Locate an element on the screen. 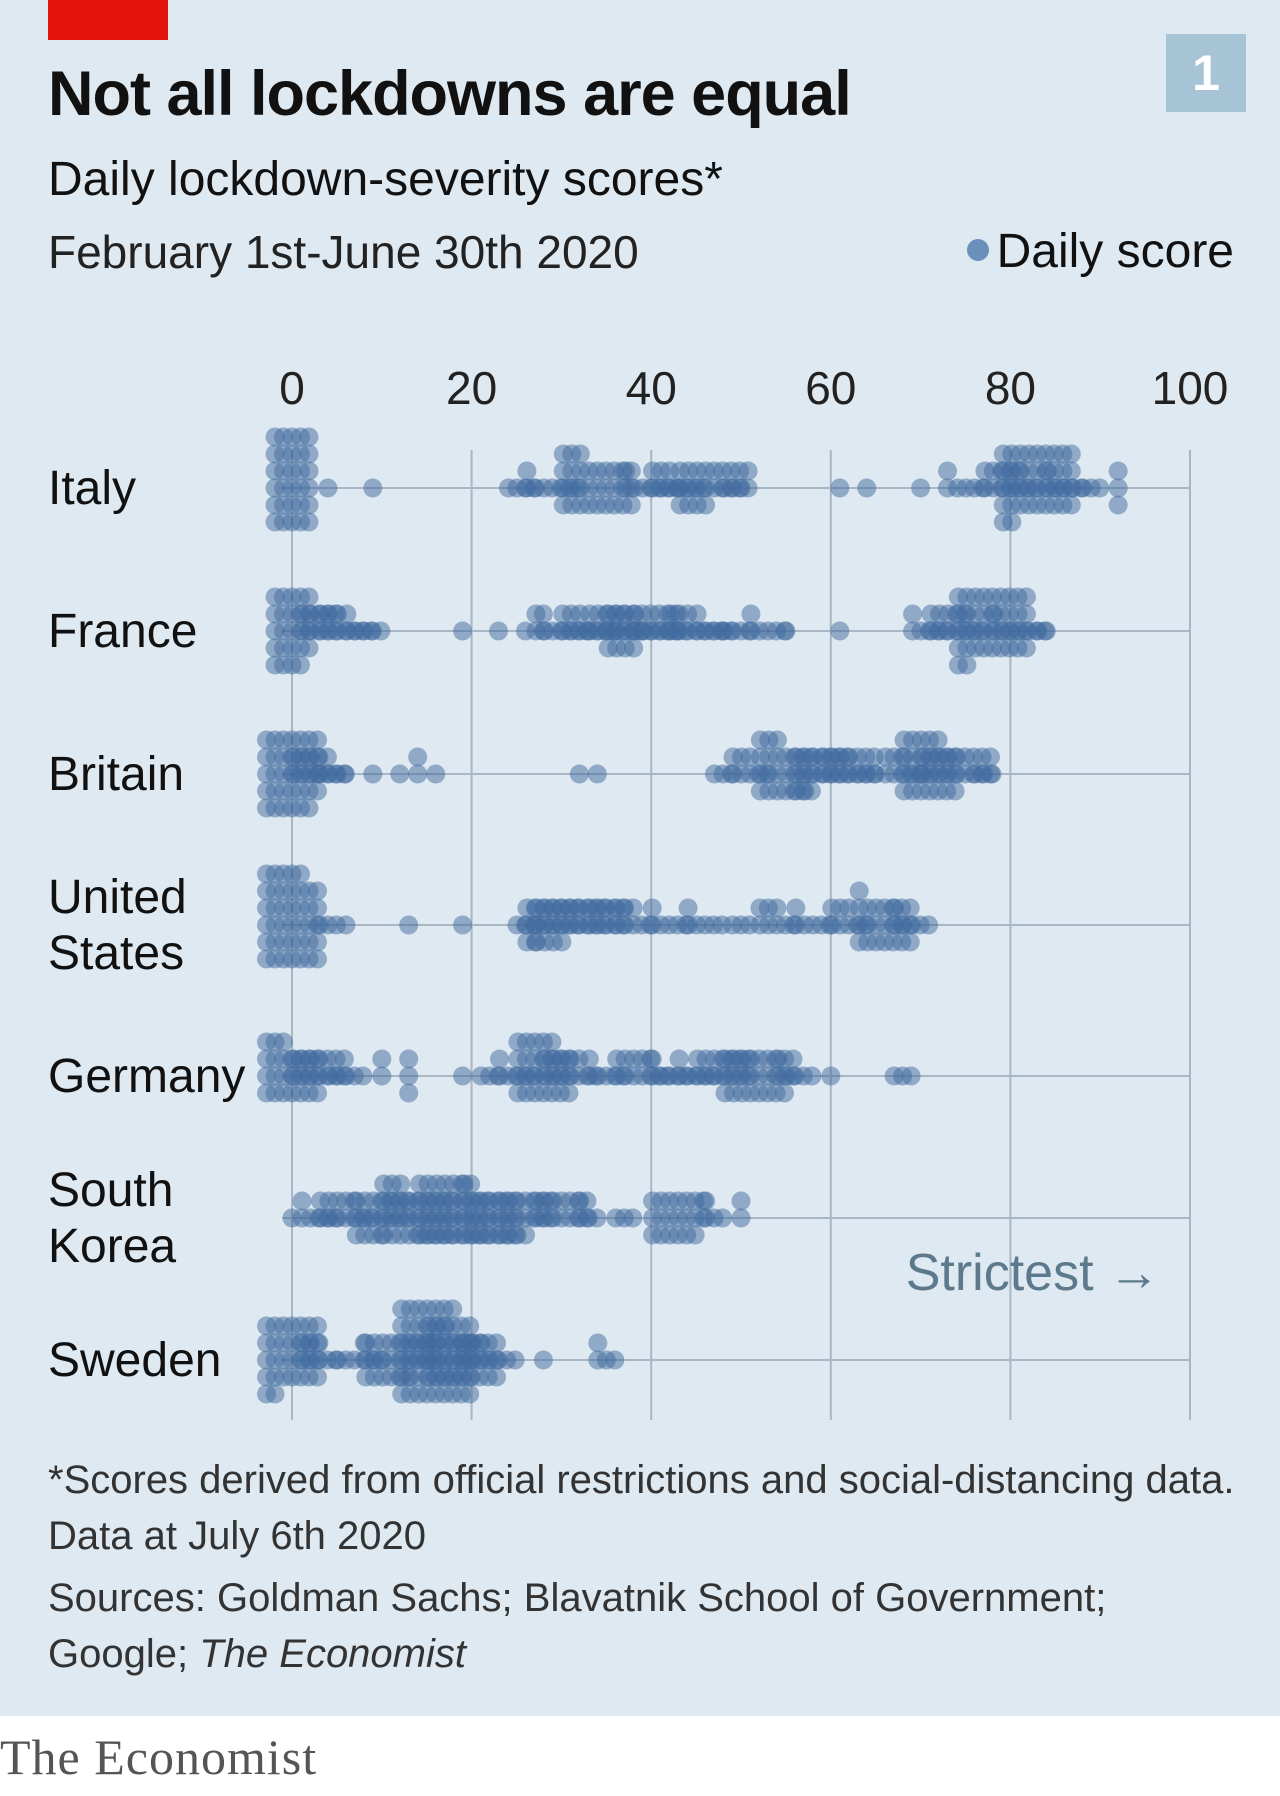  strictest-annotation: Strictest → is located at coordinates (1033, 1273).